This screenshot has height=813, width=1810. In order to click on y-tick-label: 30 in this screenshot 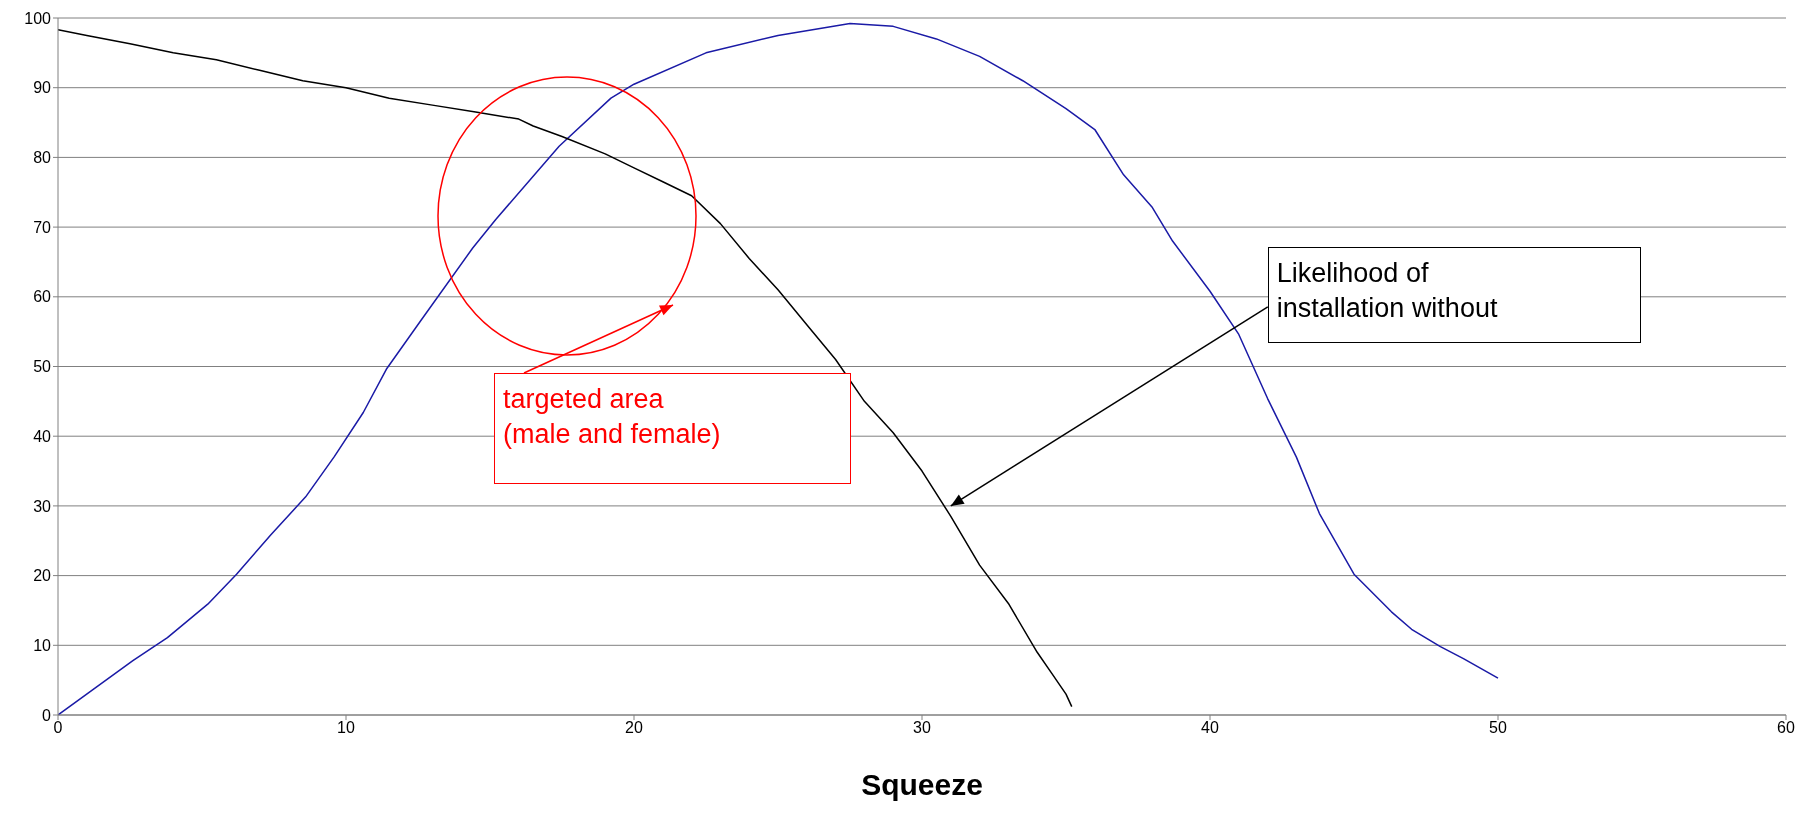, I will do `click(42, 506)`.